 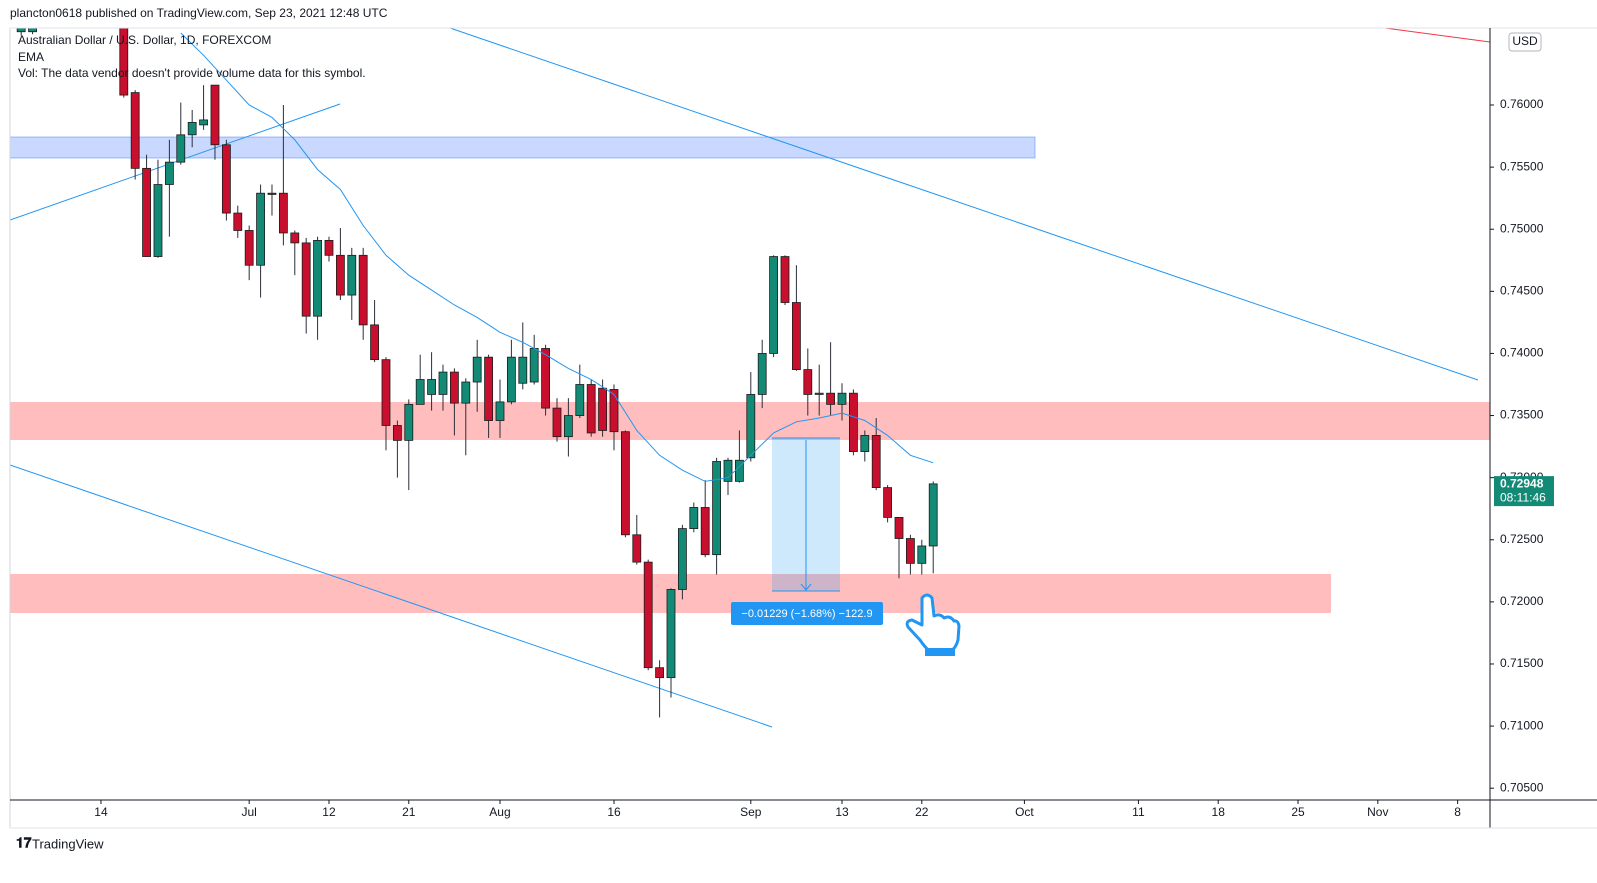 What do you see at coordinates (1523, 497) in the screenshot?
I see `countdown: 08:11:46` at bounding box center [1523, 497].